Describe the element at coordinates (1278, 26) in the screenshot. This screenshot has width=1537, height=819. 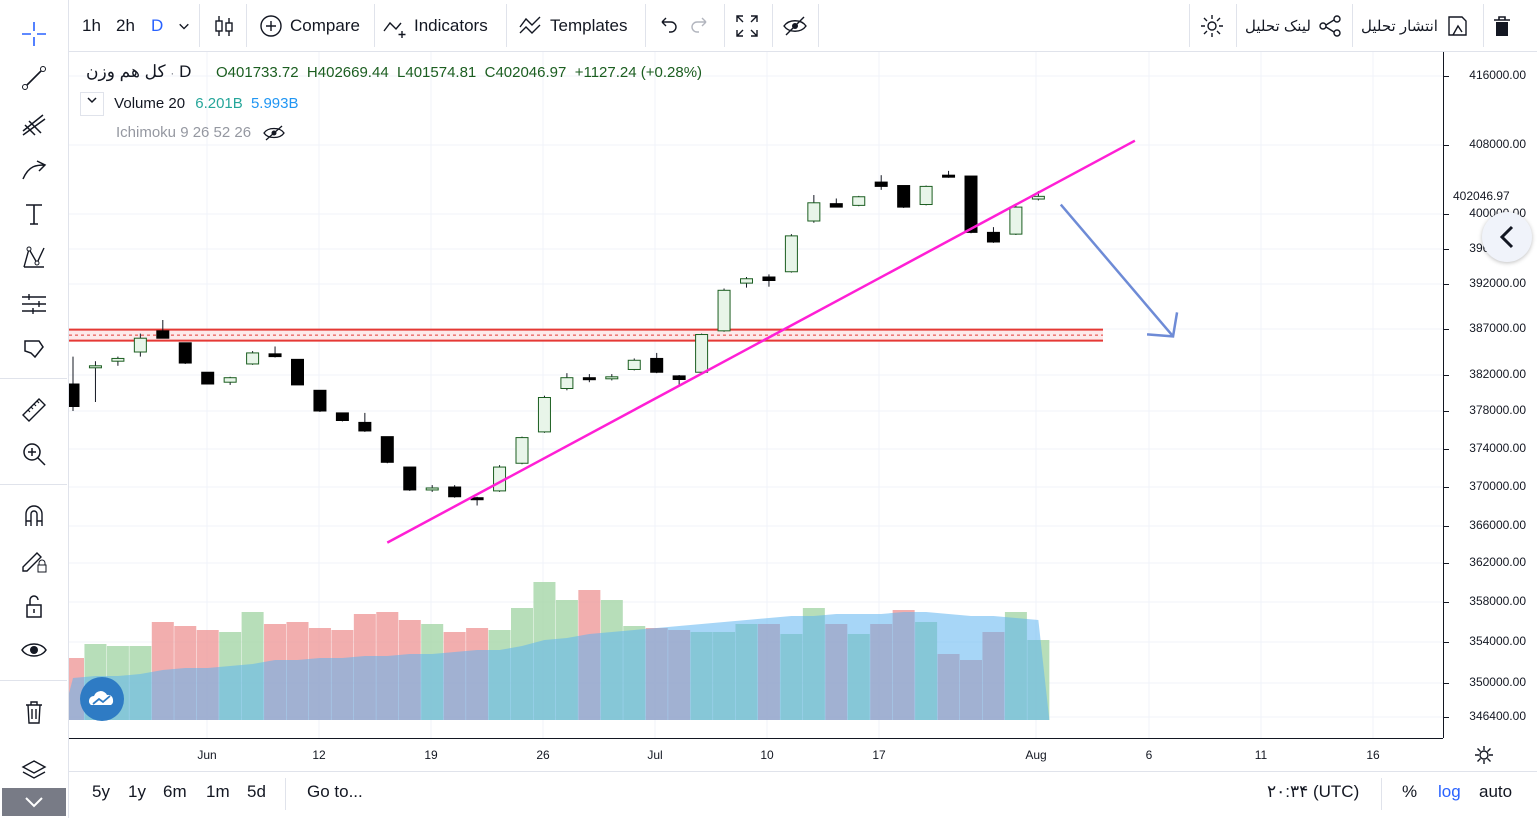
I see `analysis-link-label: لینک تحلیل` at that location.